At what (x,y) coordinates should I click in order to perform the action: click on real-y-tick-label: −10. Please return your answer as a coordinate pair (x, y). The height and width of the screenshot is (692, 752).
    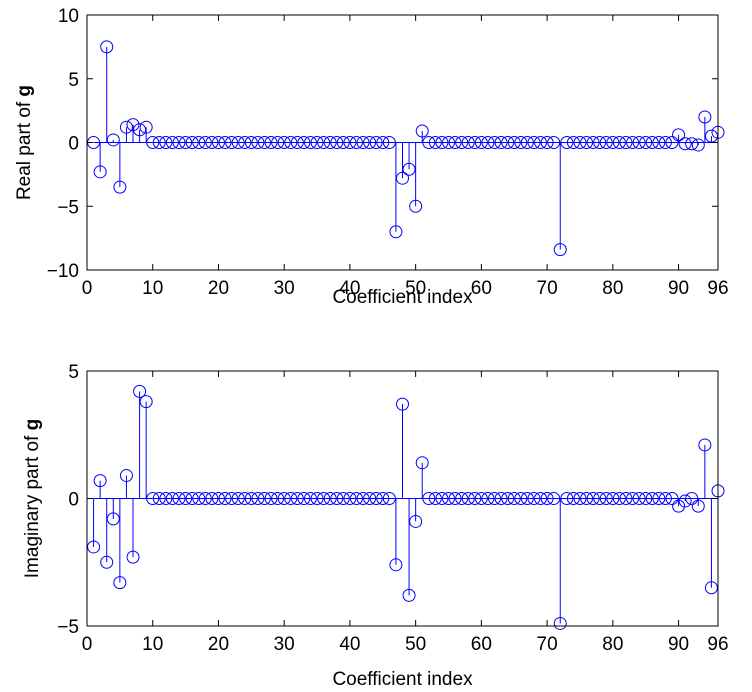
    Looking at the image, I should click on (63, 271).